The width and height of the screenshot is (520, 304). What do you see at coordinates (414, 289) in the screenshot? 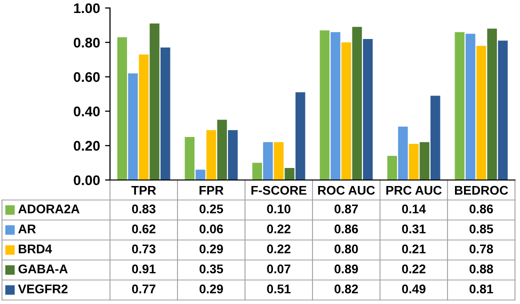
I see `data-label: 0.49` at bounding box center [414, 289].